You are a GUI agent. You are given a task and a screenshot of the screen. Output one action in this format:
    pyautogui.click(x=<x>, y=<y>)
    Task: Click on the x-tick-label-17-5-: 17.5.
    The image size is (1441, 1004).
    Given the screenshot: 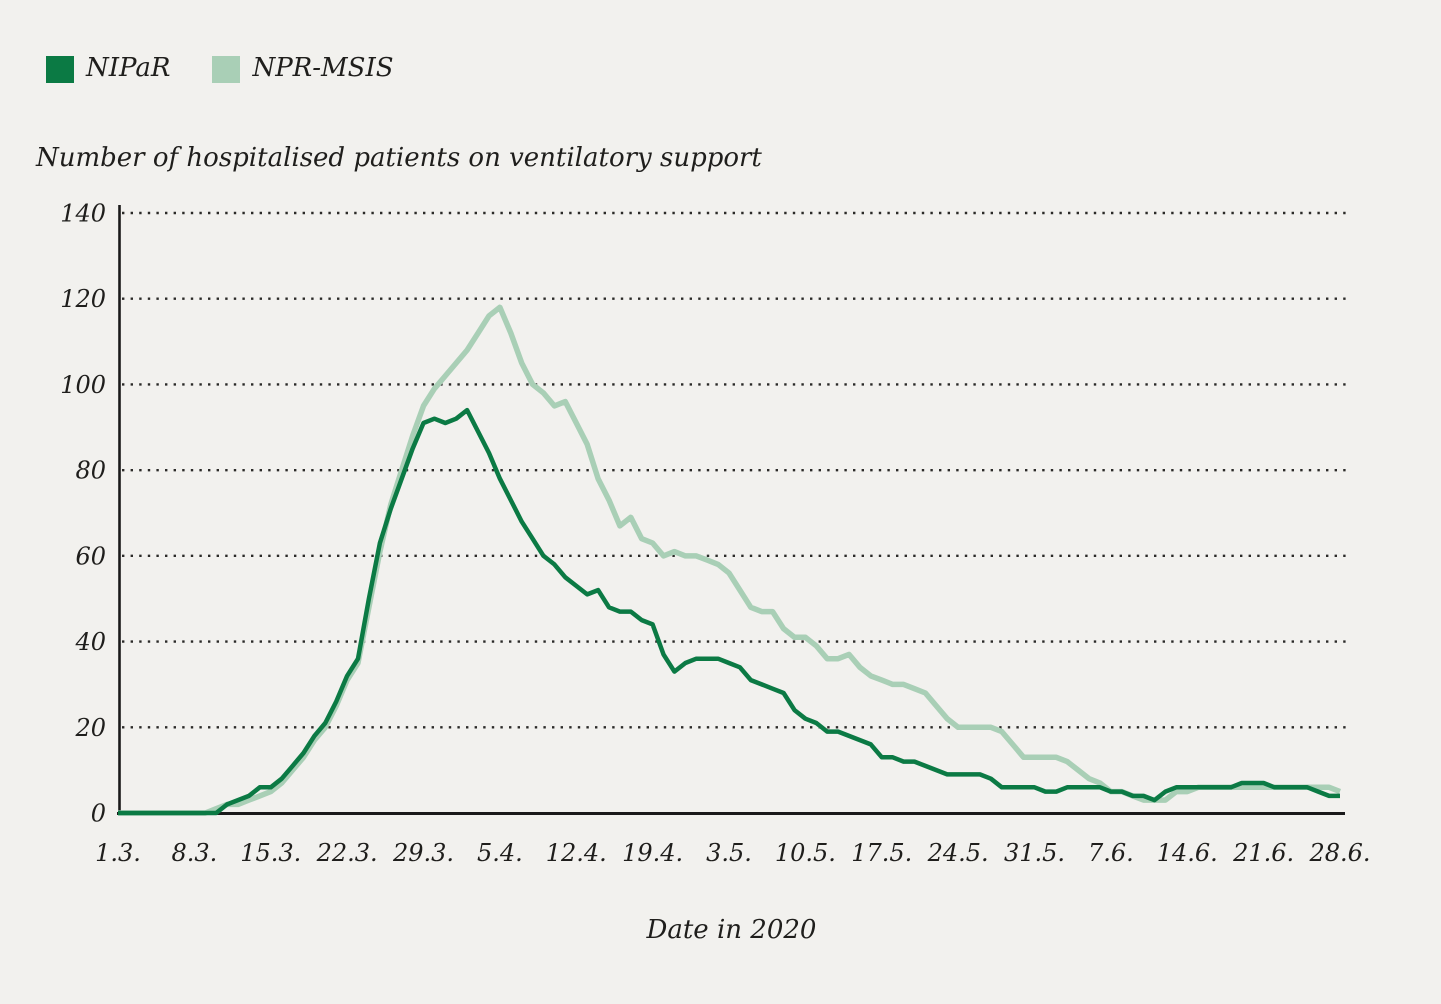 What is the action you would take?
    pyautogui.click(x=881, y=853)
    